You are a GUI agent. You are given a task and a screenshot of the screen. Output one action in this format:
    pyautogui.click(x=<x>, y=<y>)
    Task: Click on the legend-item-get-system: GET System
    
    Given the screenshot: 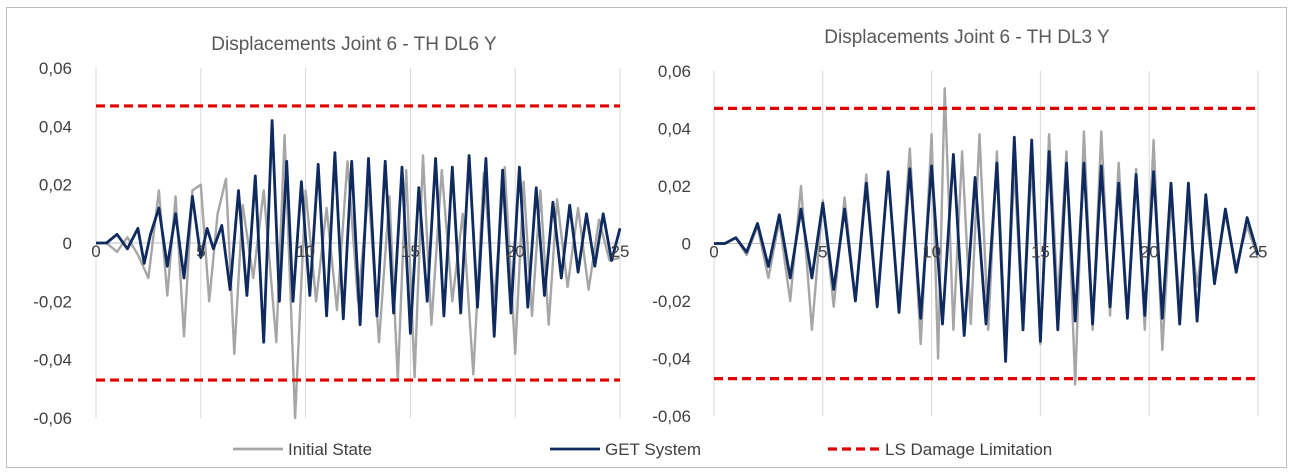 What is the action you would take?
    pyautogui.click(x=625, y=449)
    